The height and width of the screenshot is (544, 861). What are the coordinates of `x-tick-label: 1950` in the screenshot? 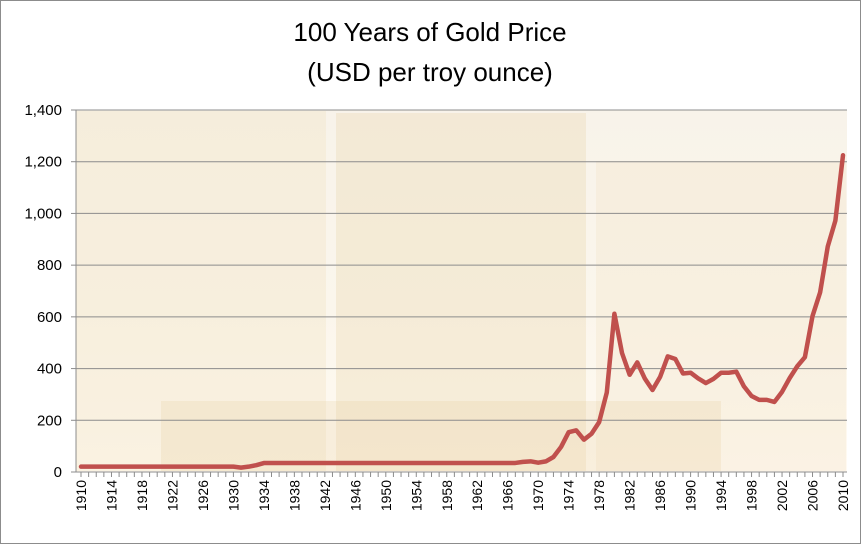 It's located at (386, 495).